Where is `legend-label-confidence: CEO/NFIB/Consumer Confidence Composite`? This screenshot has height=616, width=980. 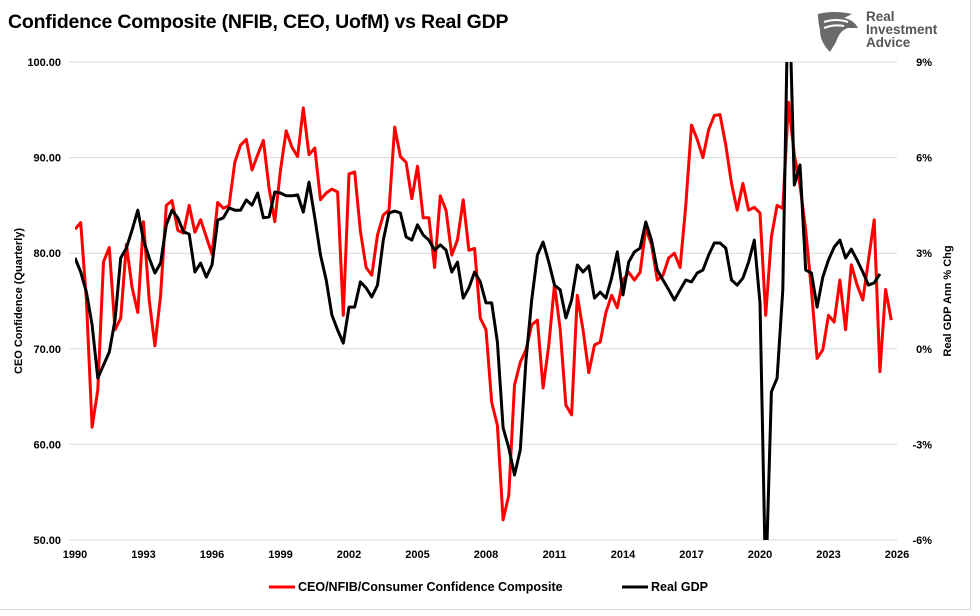
legend-label-confidence: CEO/NFIB/Consumer Confidence Composite is located at coordinates (430, 587).